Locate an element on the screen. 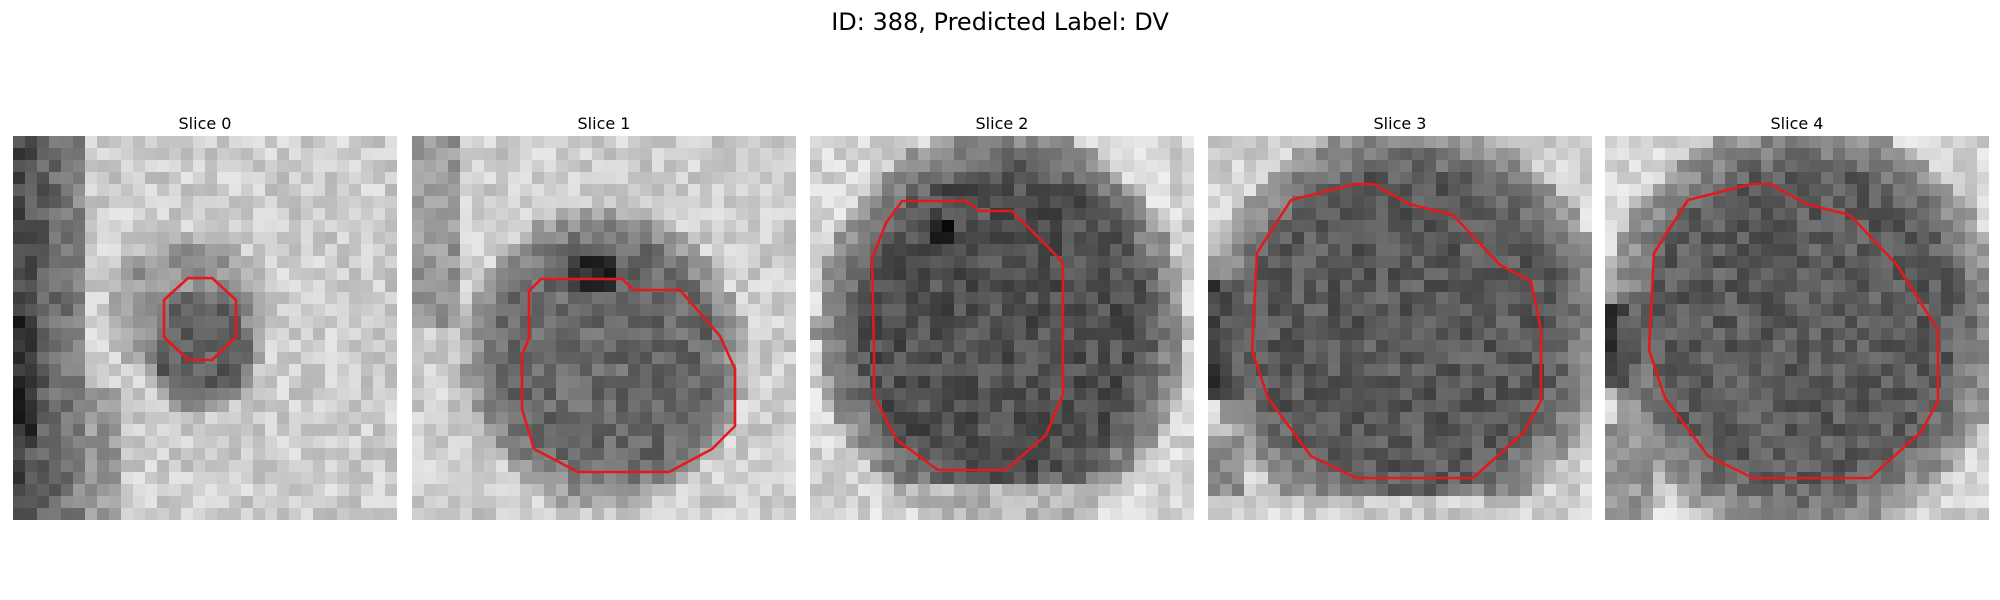  figure-title: ID: 388, Predicted Label: DV is located at coordinates (1000, 22).